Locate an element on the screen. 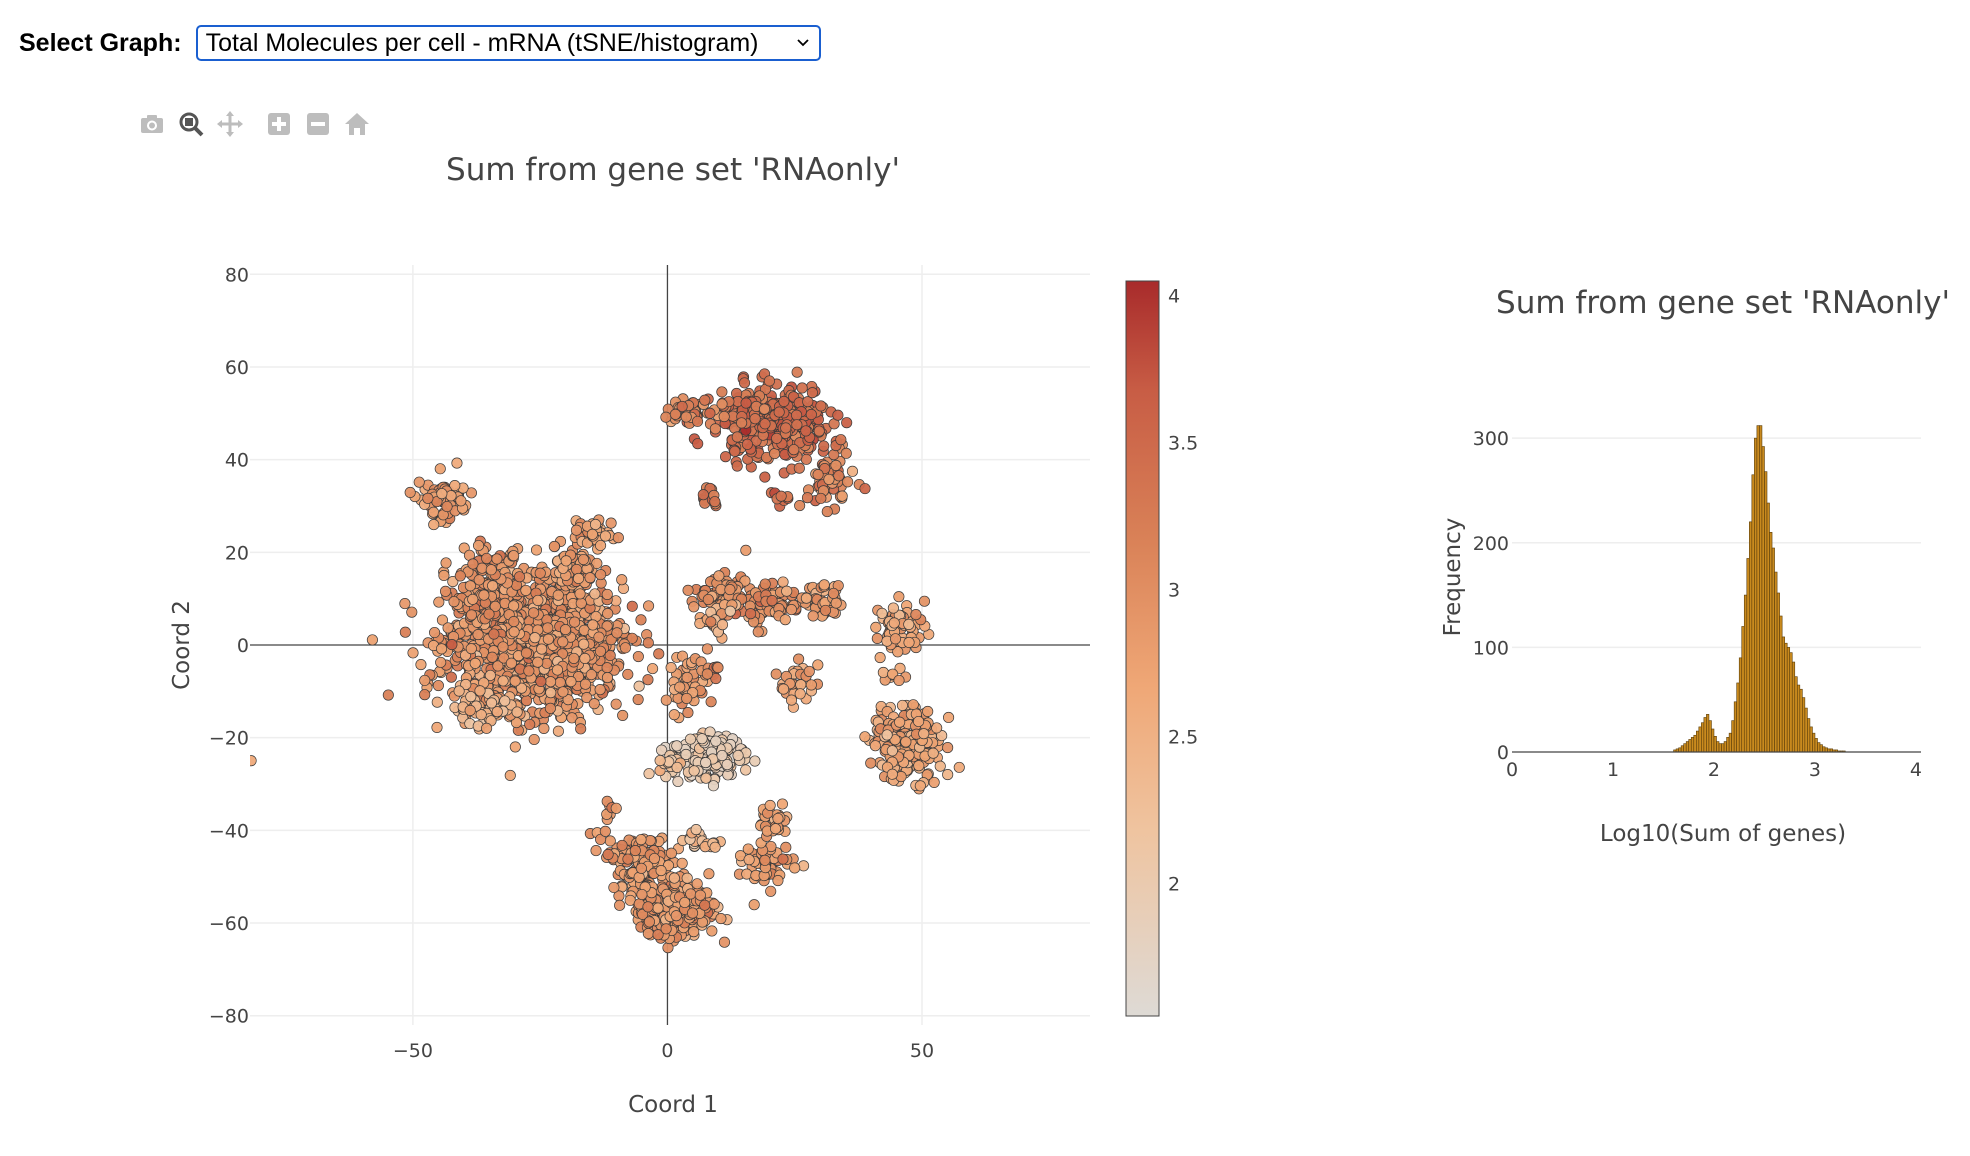 The image size is (1970, 1156). zoom-out-icon is located at coordinates (318, 124).